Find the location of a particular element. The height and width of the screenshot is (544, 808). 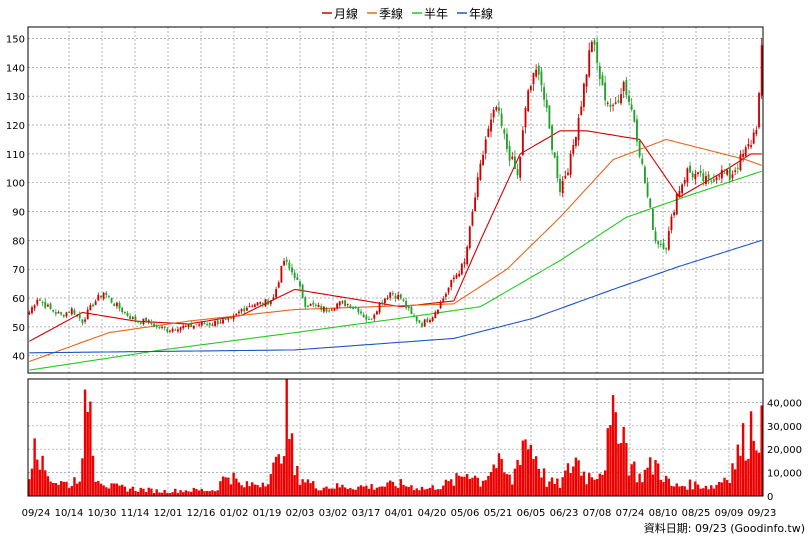

x-tick-label: 05/06 is located at coordinates (465, 513).